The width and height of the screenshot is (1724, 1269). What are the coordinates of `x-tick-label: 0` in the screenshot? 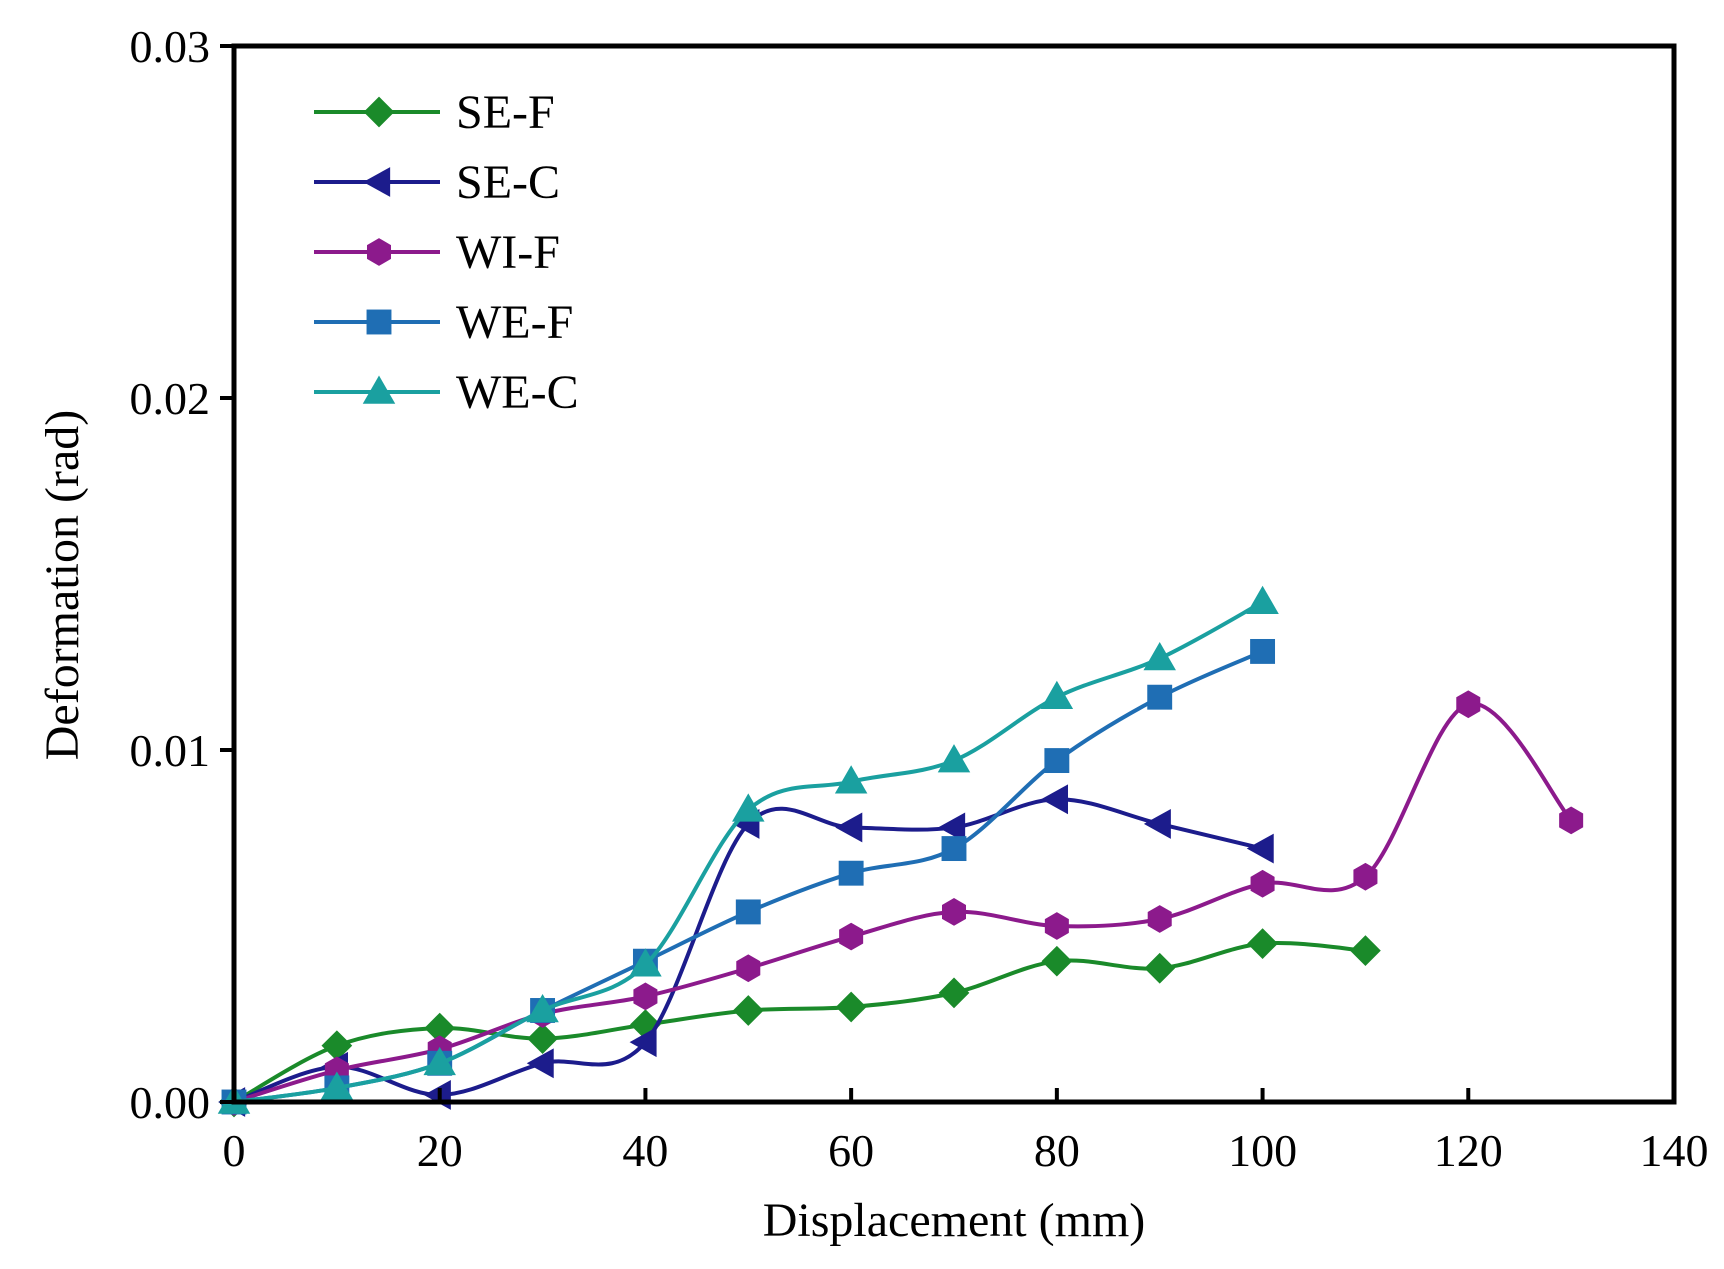 It's located at (234, 1150).